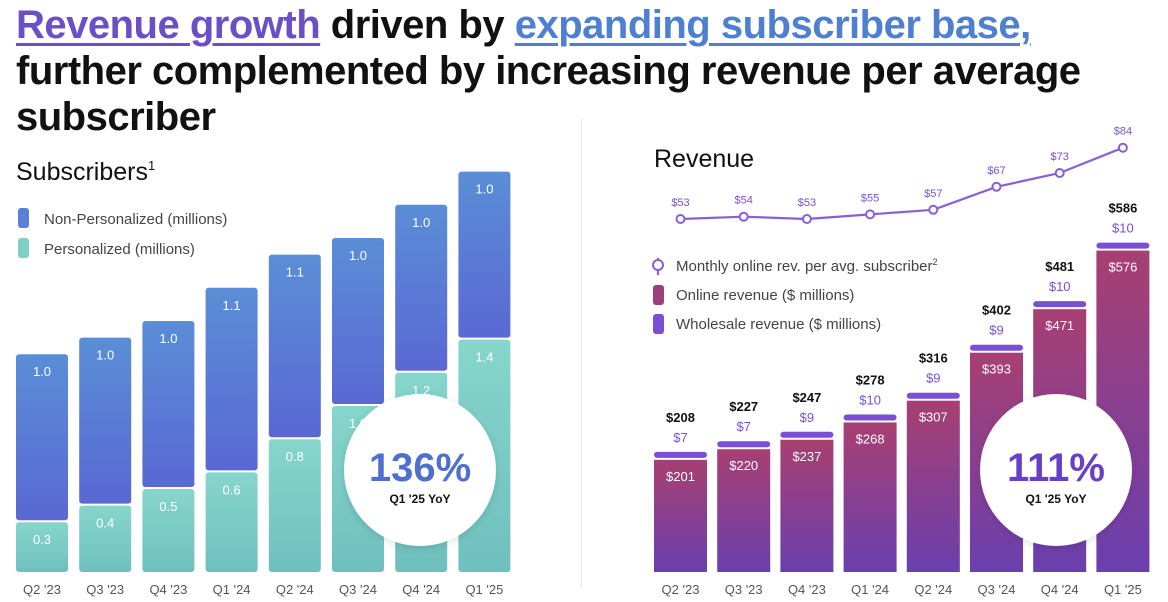 Image resolution: width=1168 pixels, height=602 pixels. Describe the element at coordinates (23, 248) in the screenshot. I see `legend-swatch-personalized` at that location.